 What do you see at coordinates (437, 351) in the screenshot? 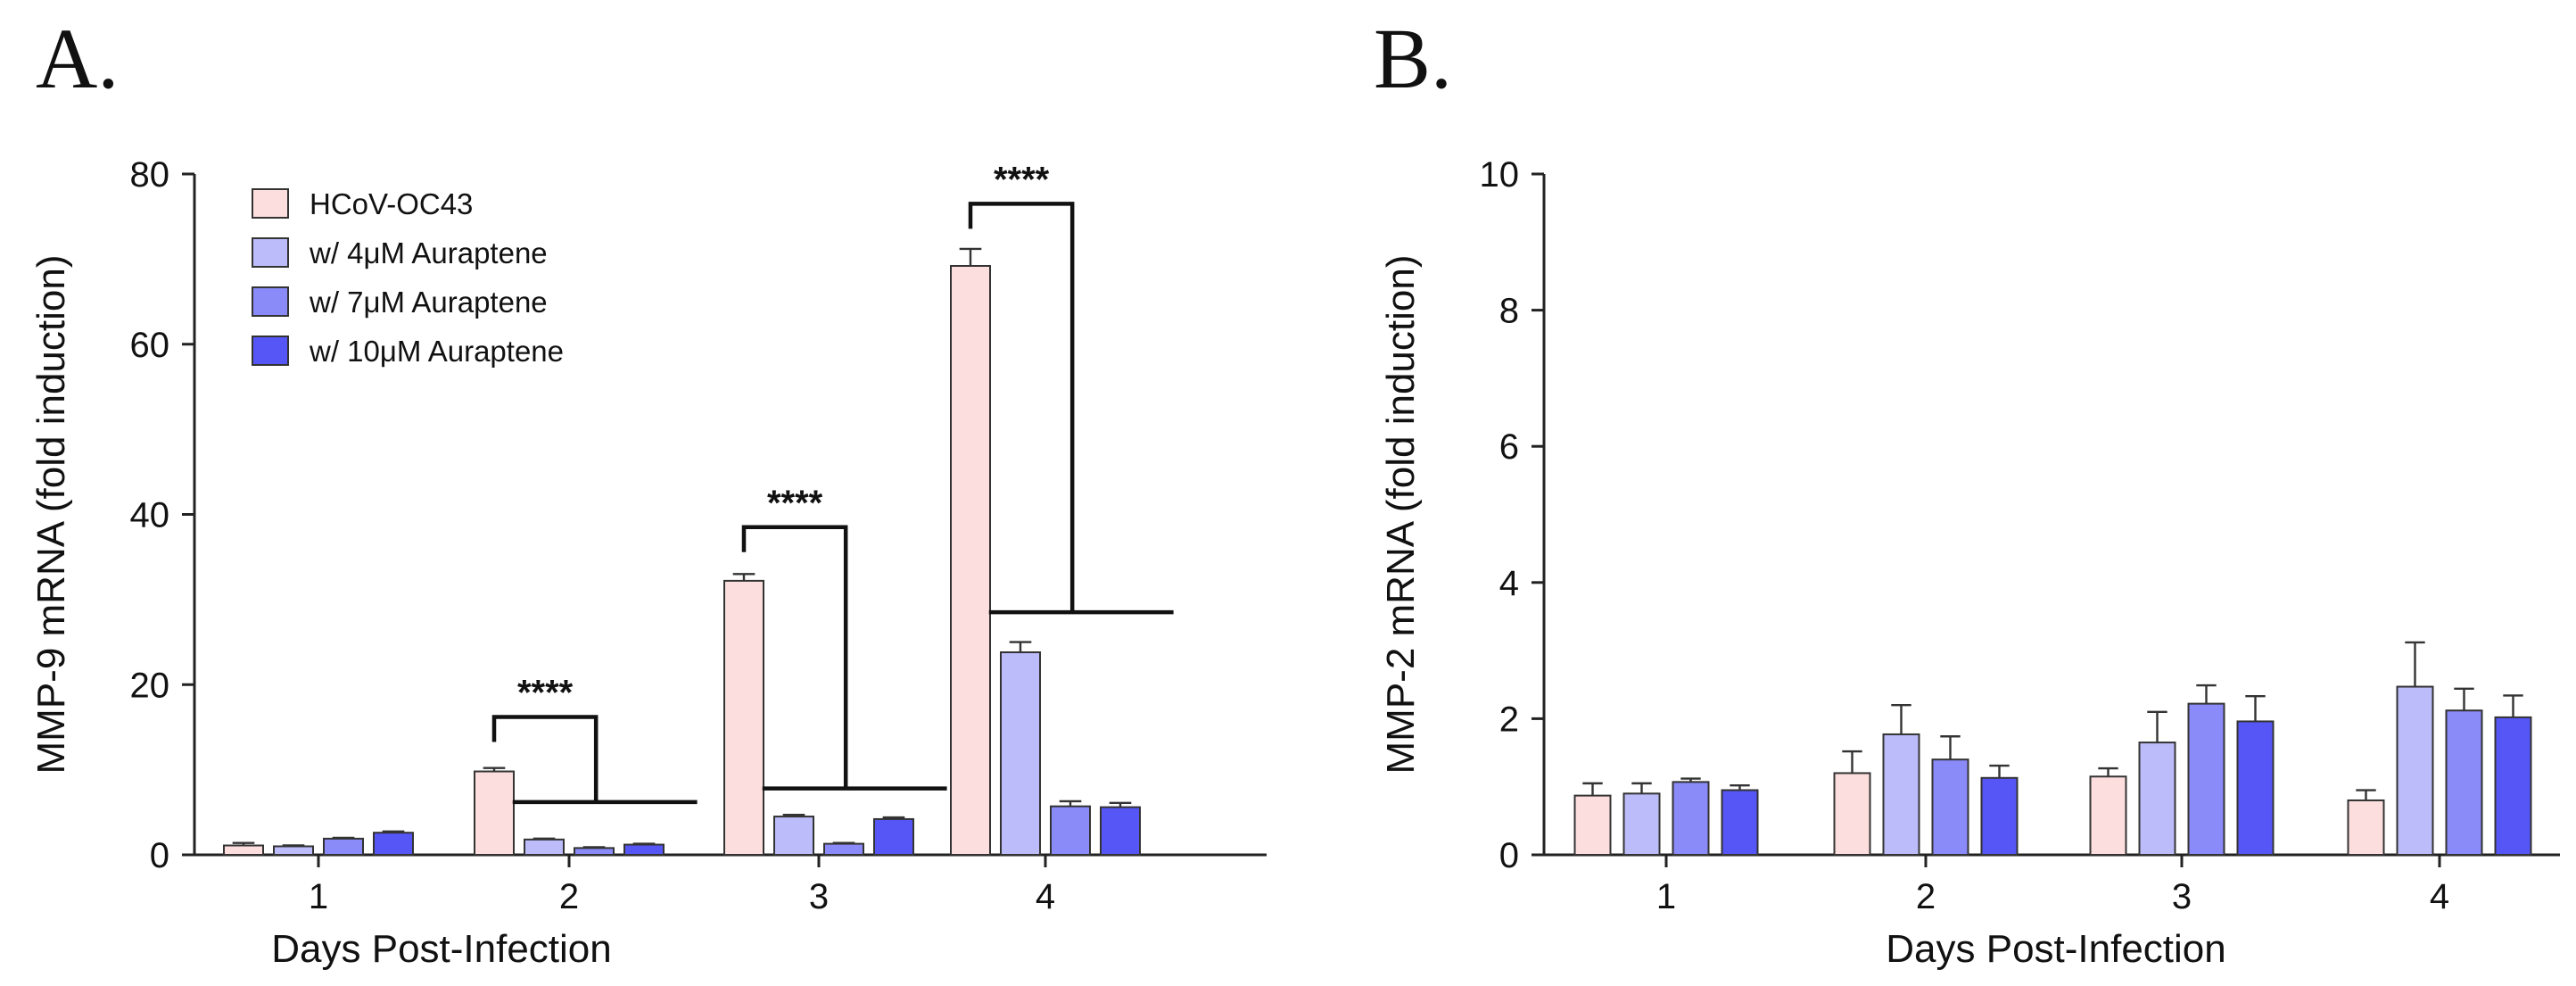
I see `legend-label: w/ 10μM Auraptene` at bounding box center [437, 351].